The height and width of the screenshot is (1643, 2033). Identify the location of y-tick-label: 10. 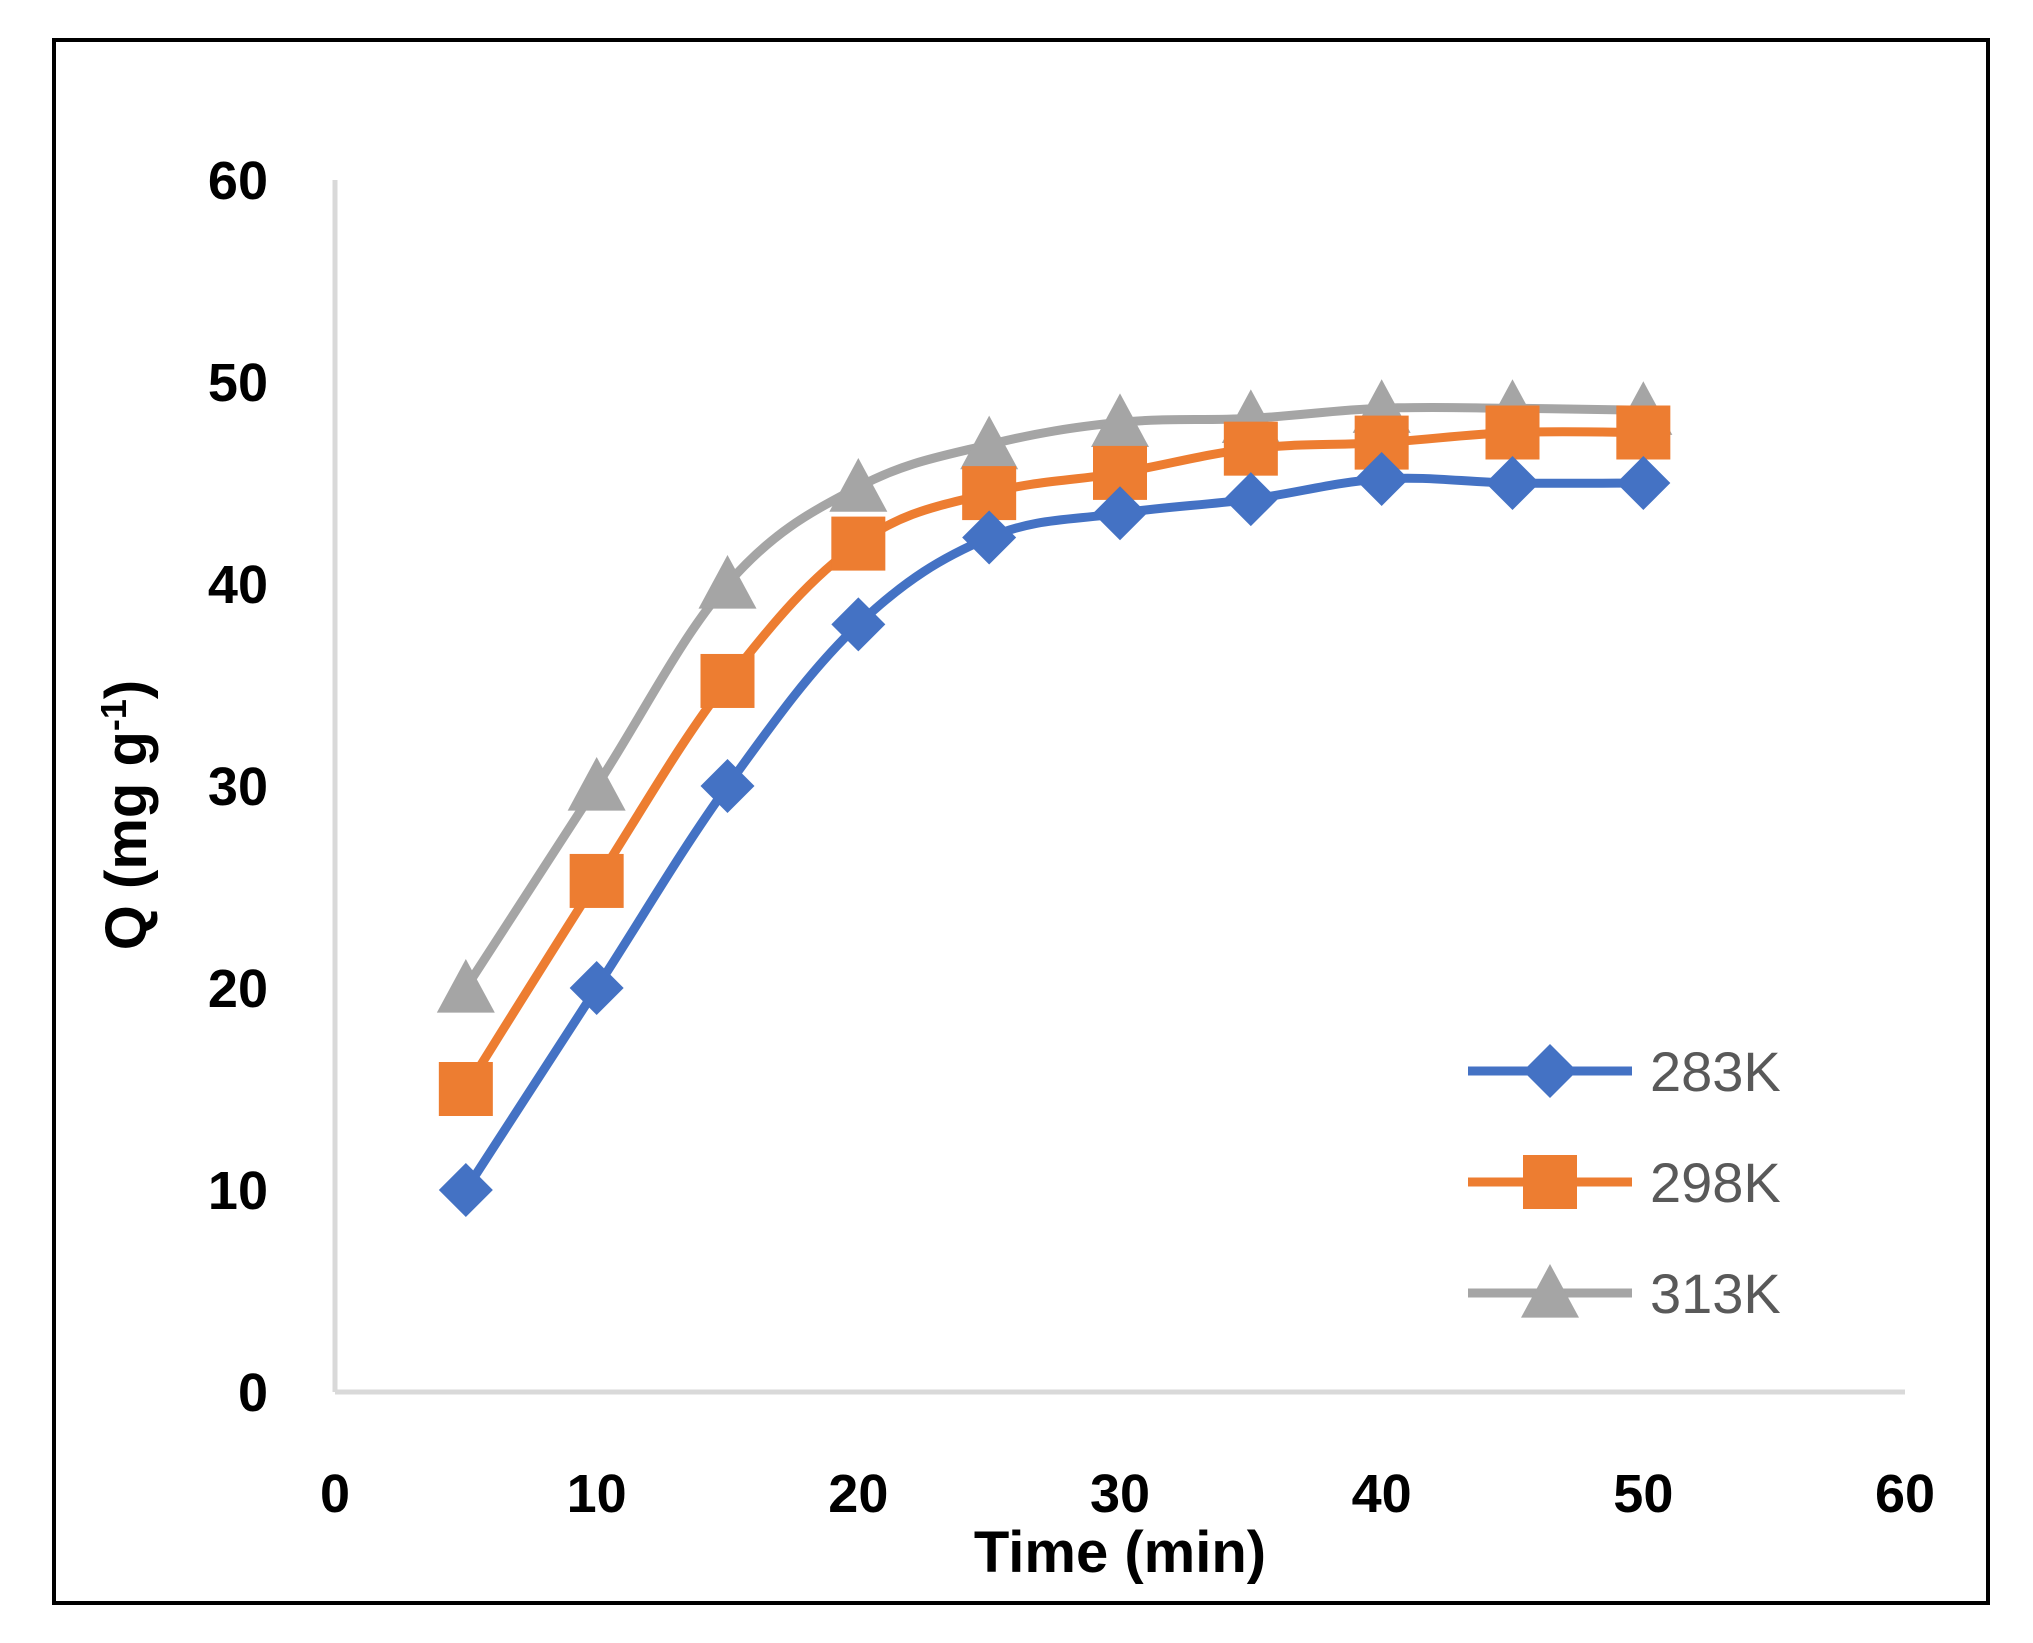
(238, 1191).